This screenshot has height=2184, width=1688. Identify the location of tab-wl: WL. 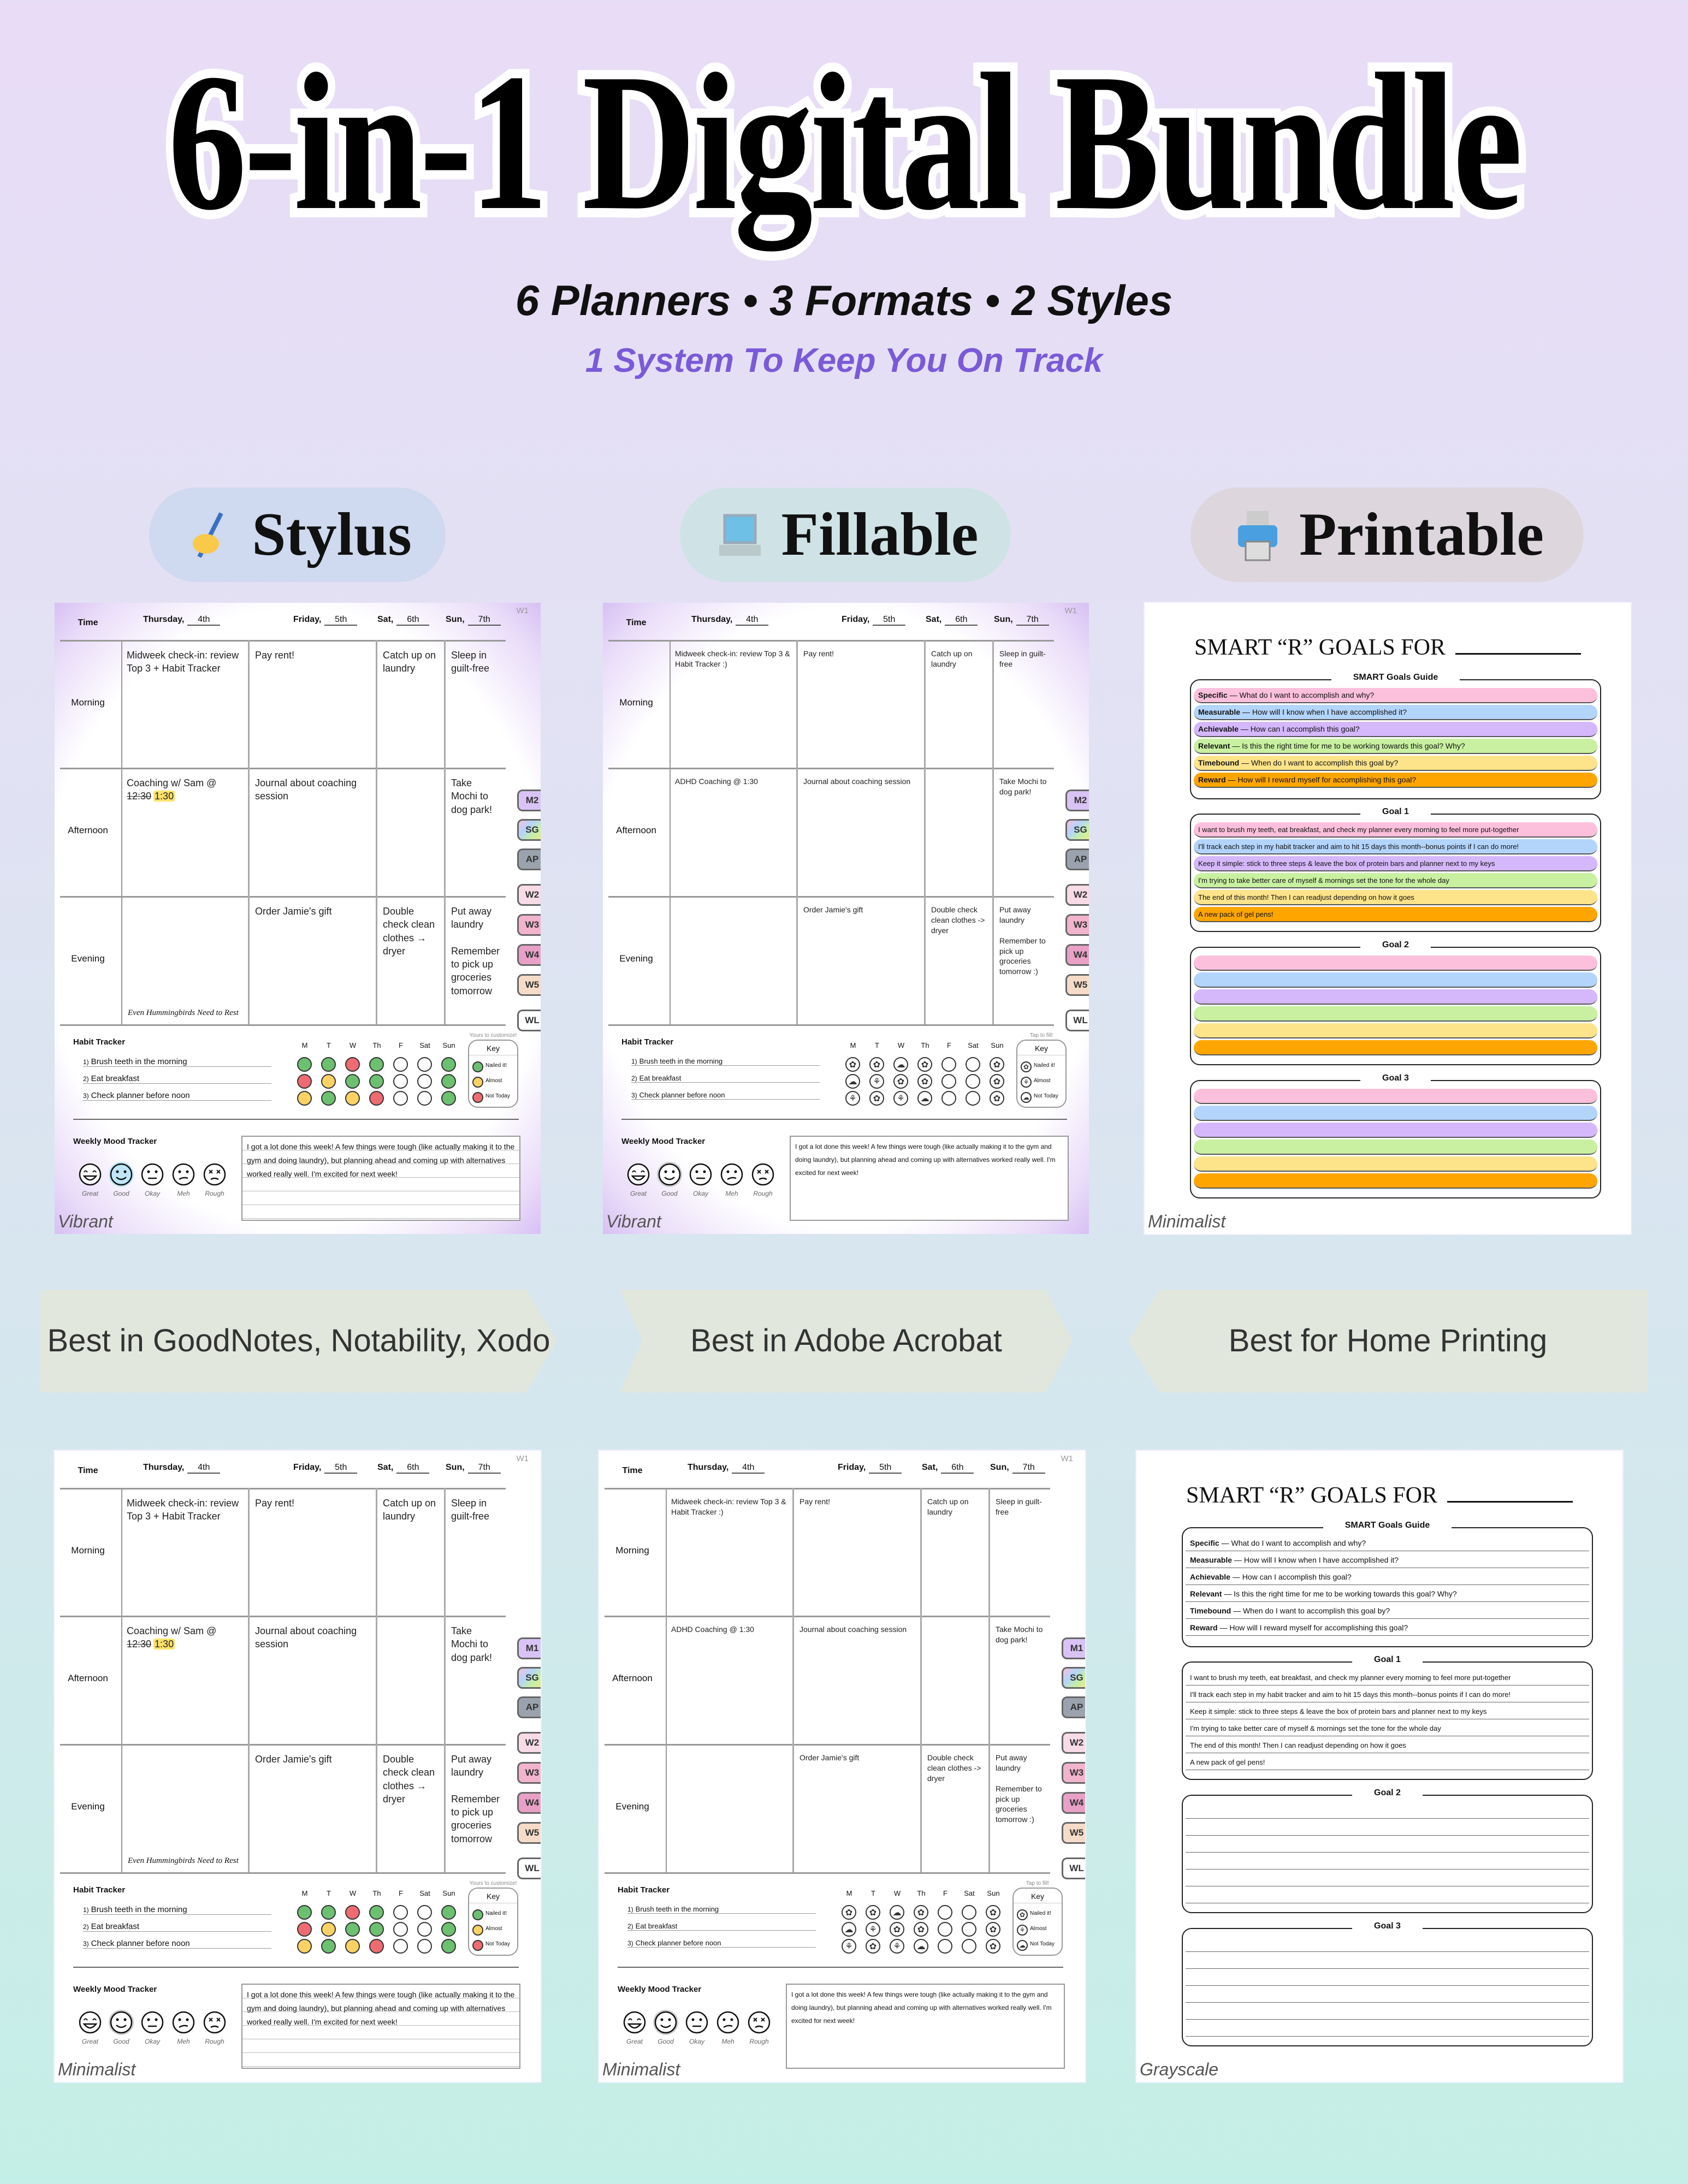
(529, 1021).